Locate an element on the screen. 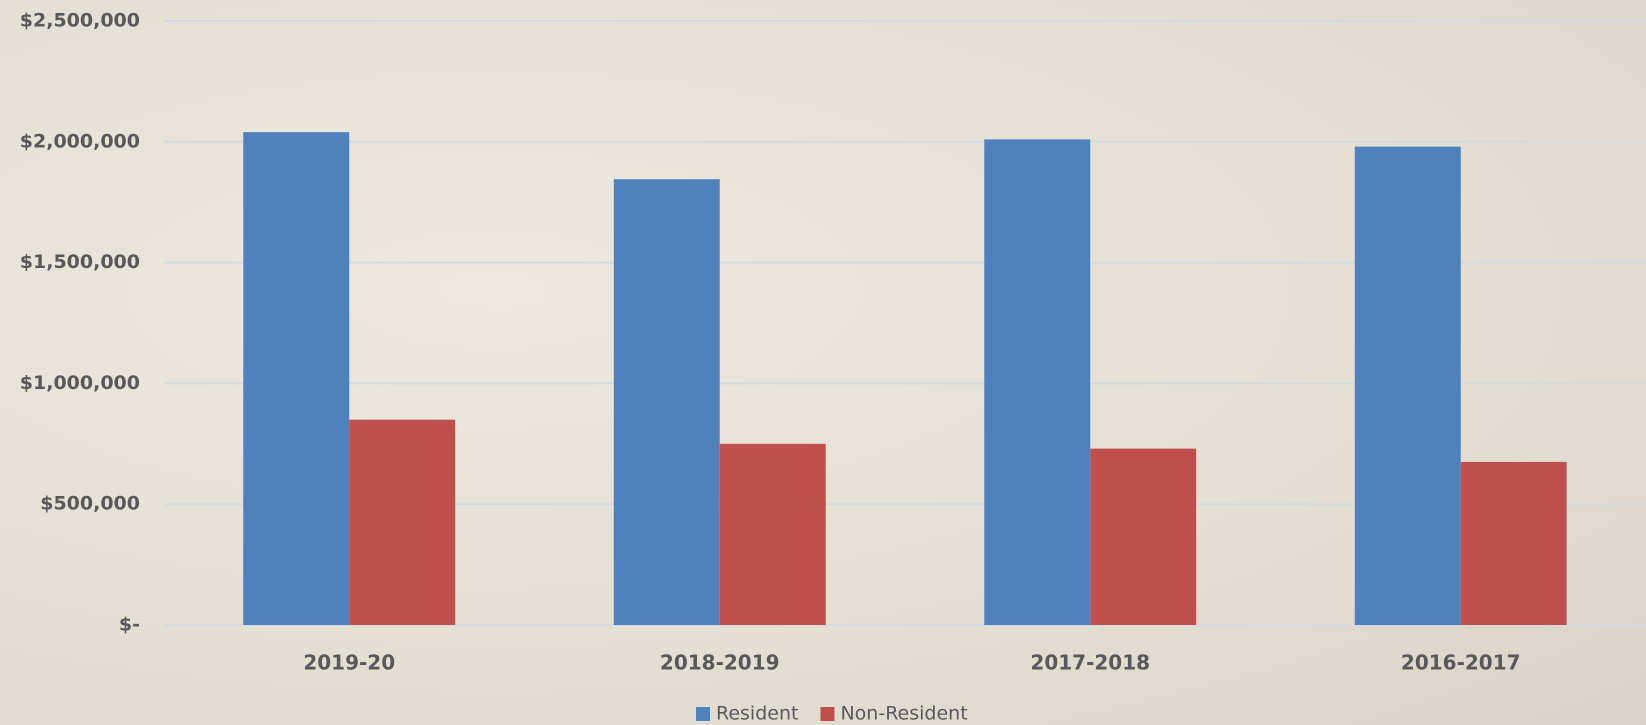 Image resolution: width=1646 pixels, height=725 pixels. legend-label: Non-Resident is located at coordinates (903, 714).